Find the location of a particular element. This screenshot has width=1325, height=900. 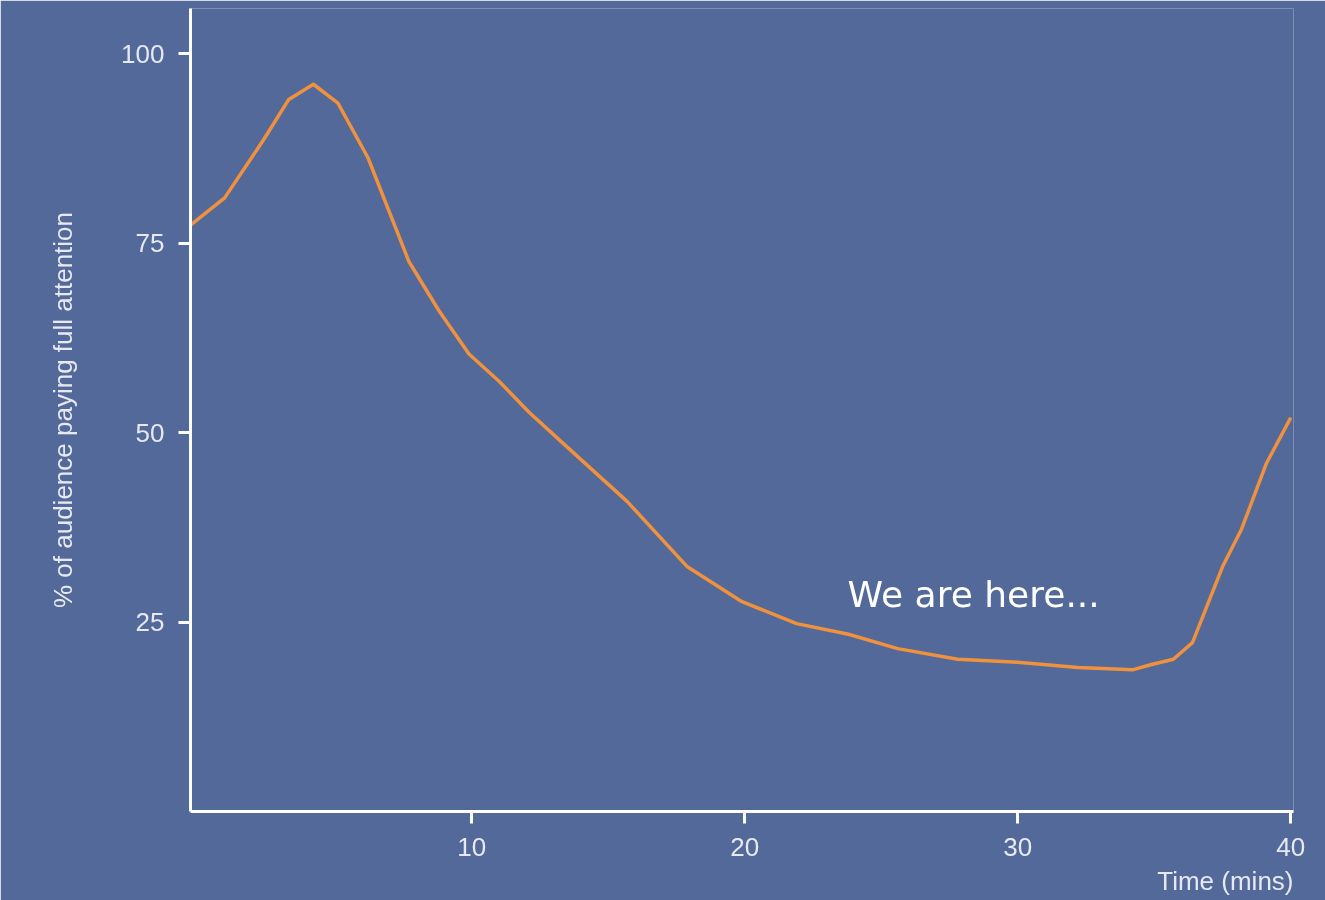

x-tick-label: 10 is located at coordinates (472, 846).